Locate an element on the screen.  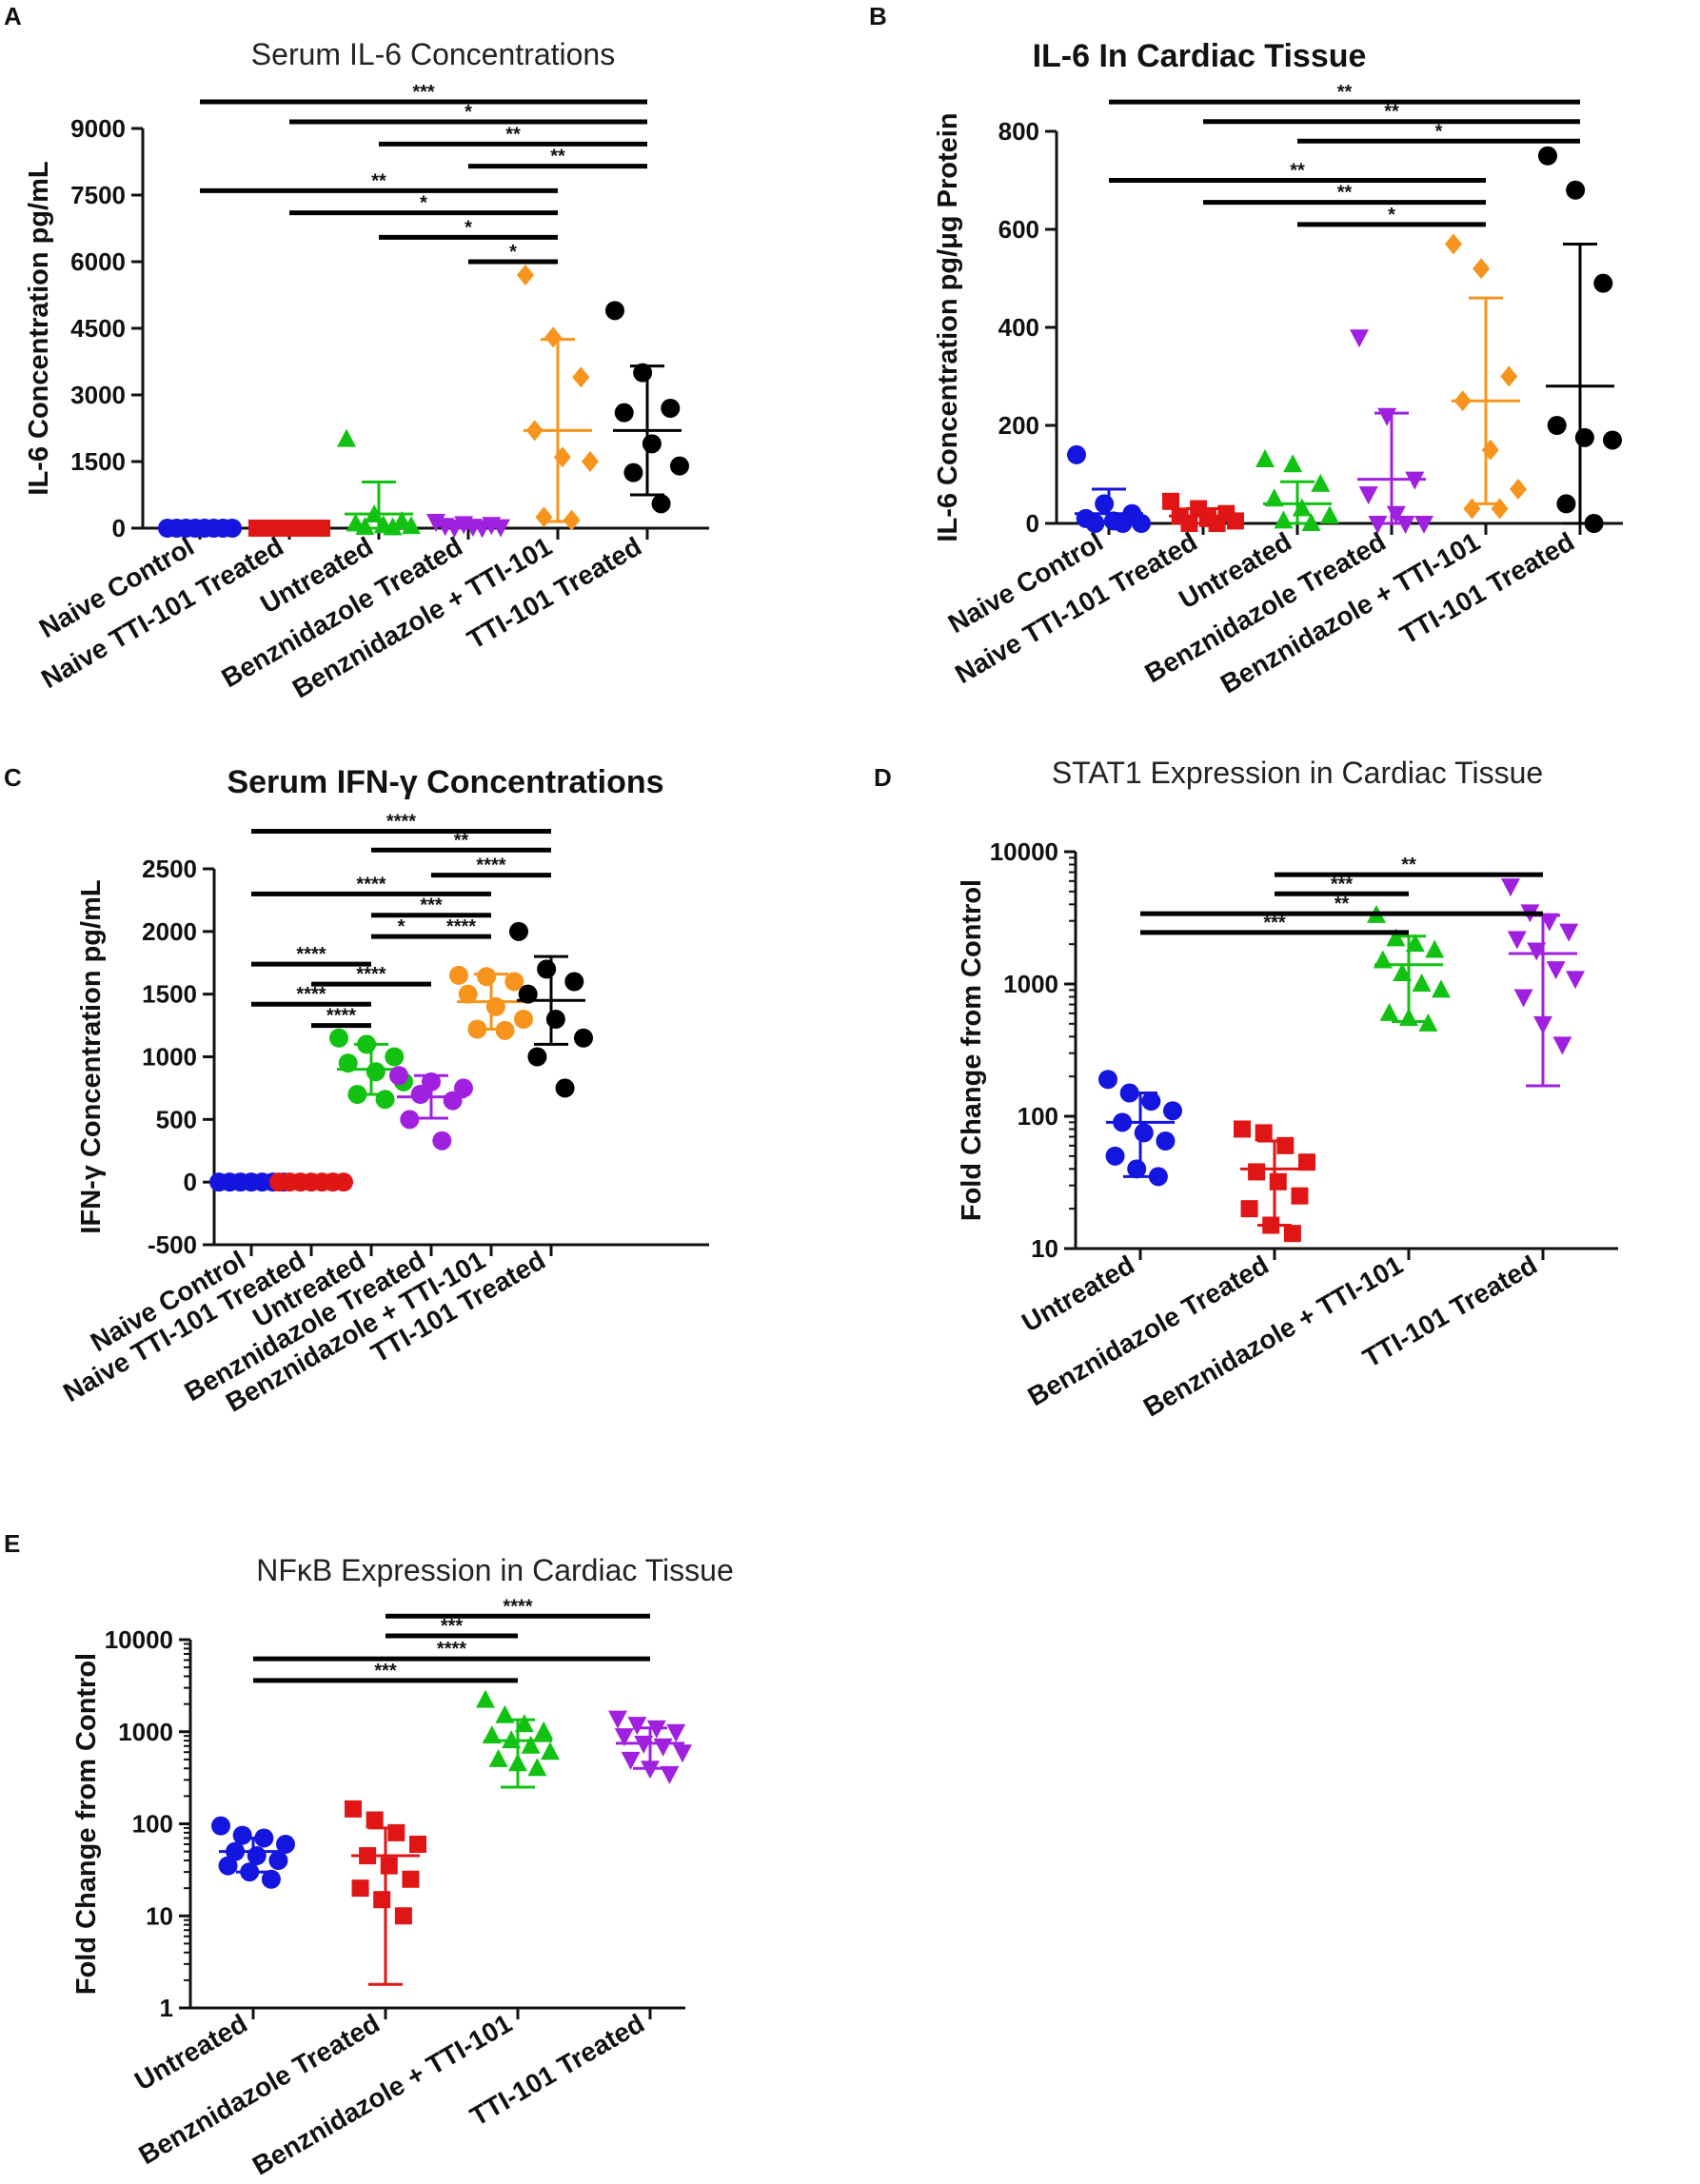
panel-d-ytick-label: 10000 is located at coordinates (1024, 851).